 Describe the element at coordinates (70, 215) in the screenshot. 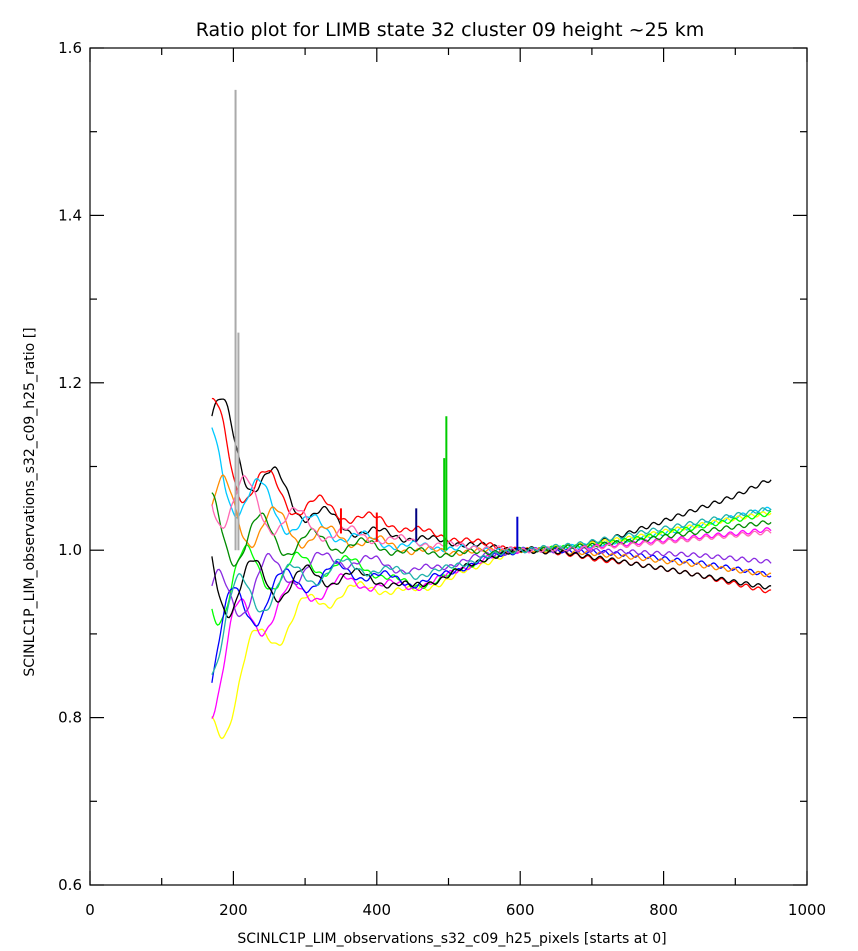

I see `y-tick-label: 1.4` at that location.